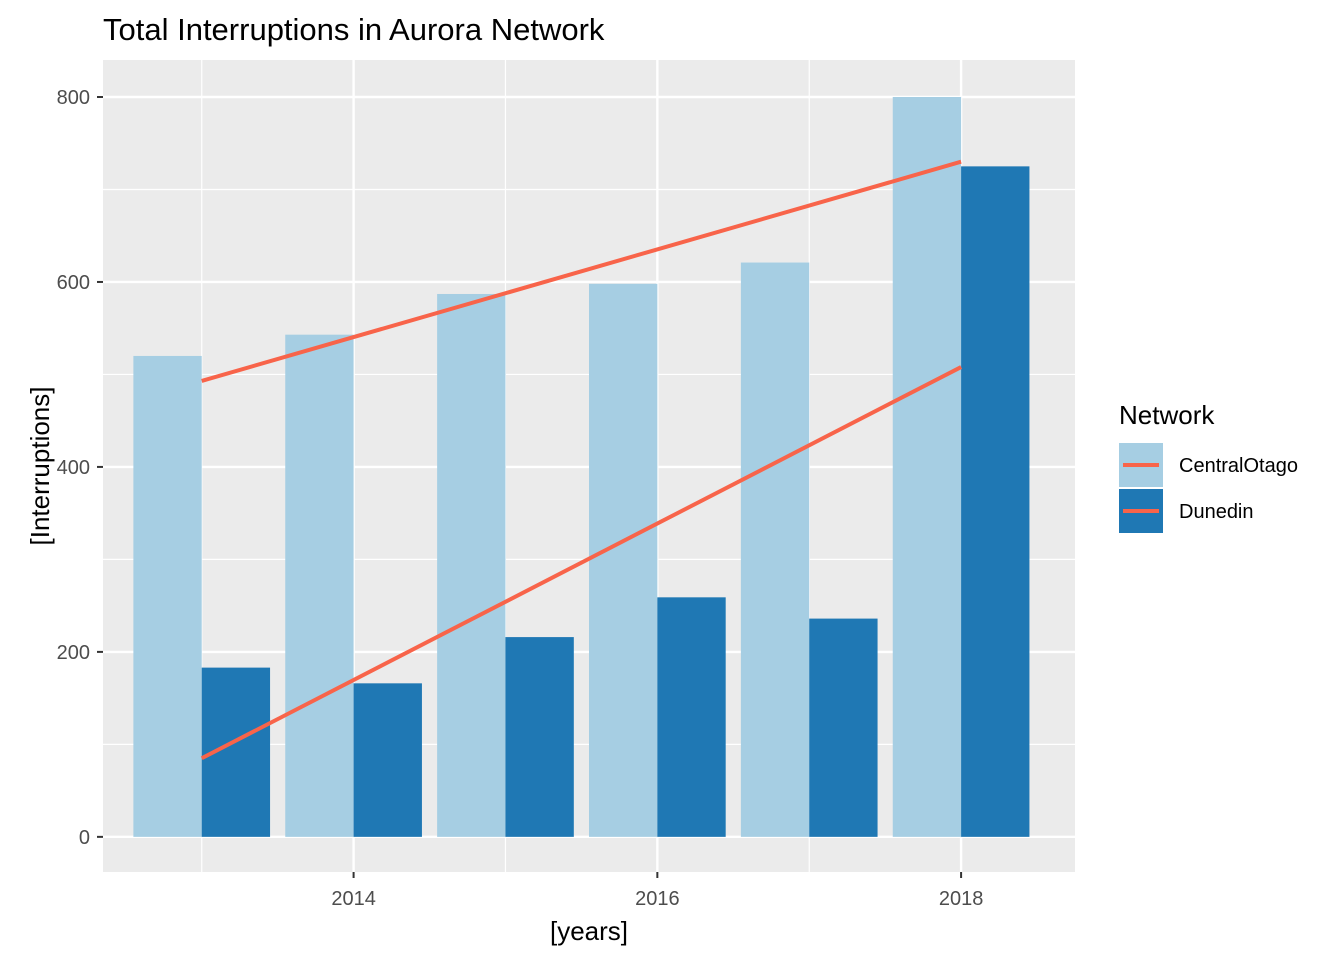 This screenshot has width=1344, height=960. I want to click on x-axis-title: [years], so click(589, 931).